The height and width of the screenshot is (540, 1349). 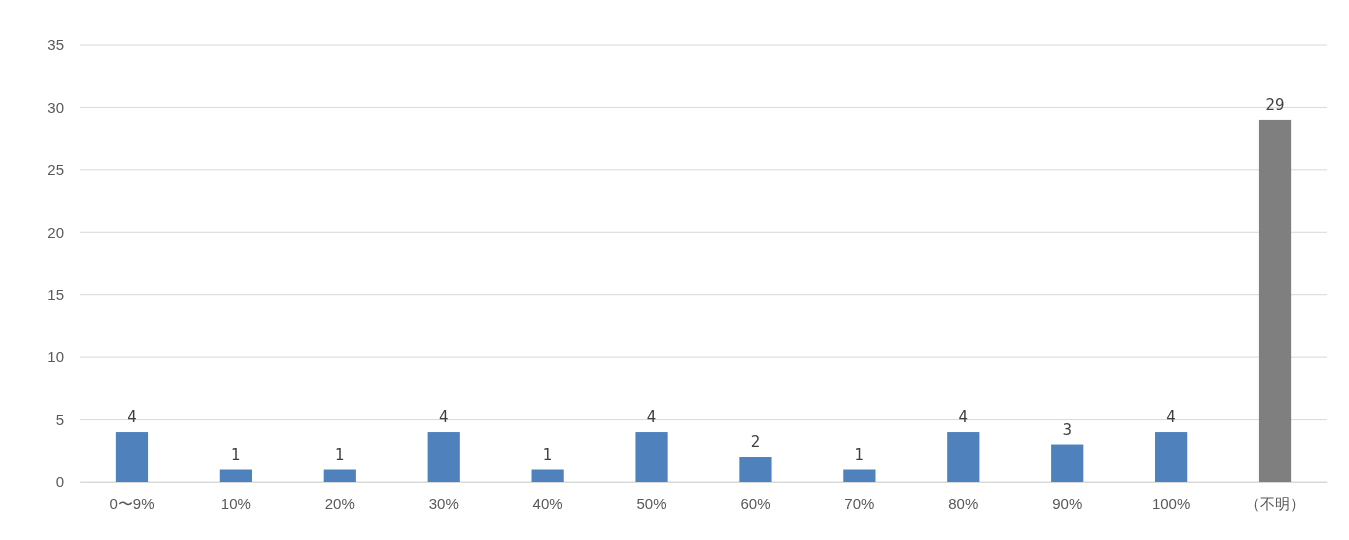 What do you see at coordinates (132, 503) in the screenshot?
I see `x-tick-label: 0〜9%` at bounding box center [132, 503].